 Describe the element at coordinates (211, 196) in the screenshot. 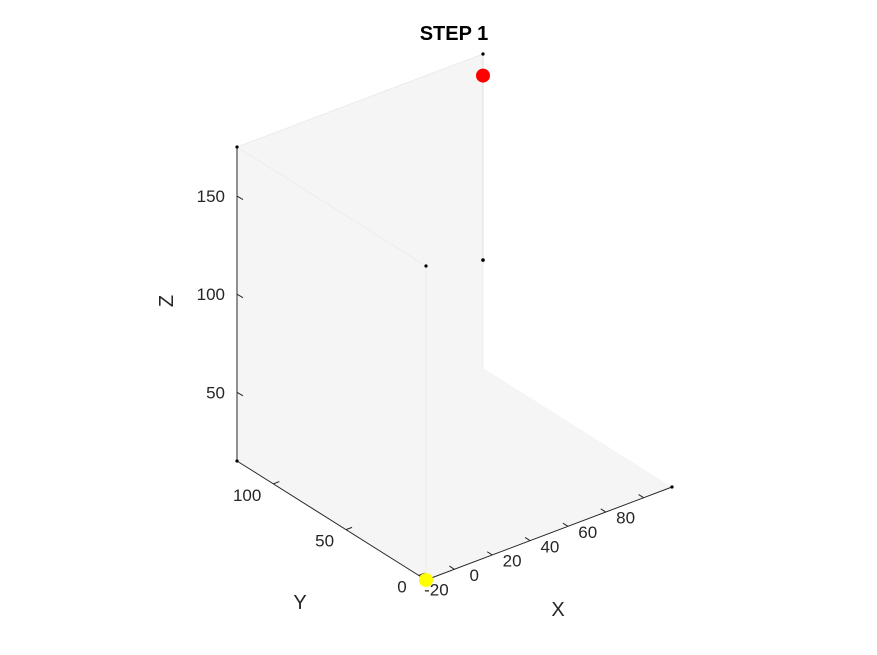

I see `z-tick-label: 150` at that location.